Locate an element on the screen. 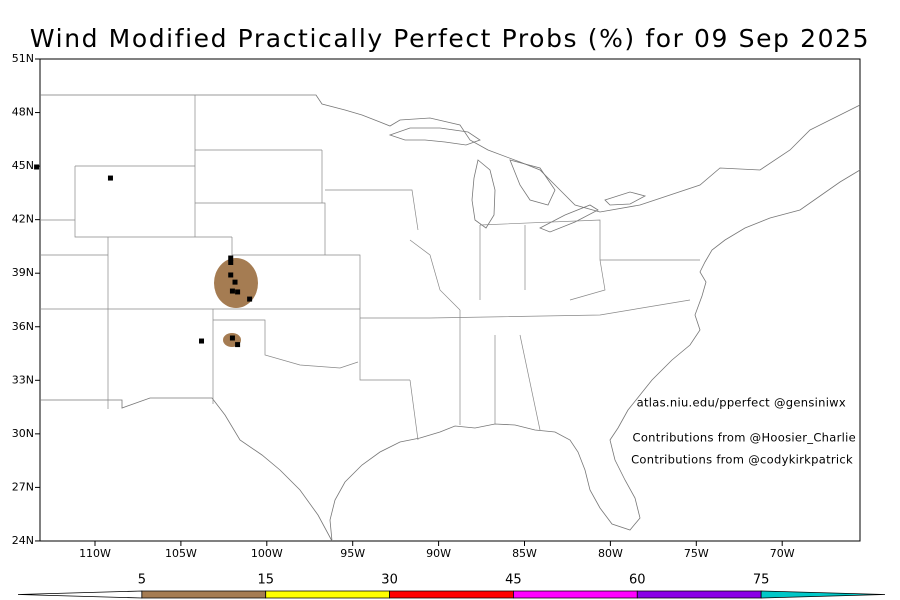 Image resolution: width=900 pixels, height=600 pixels. lon-tick-label: 75W is located at coordinates (696, 553).